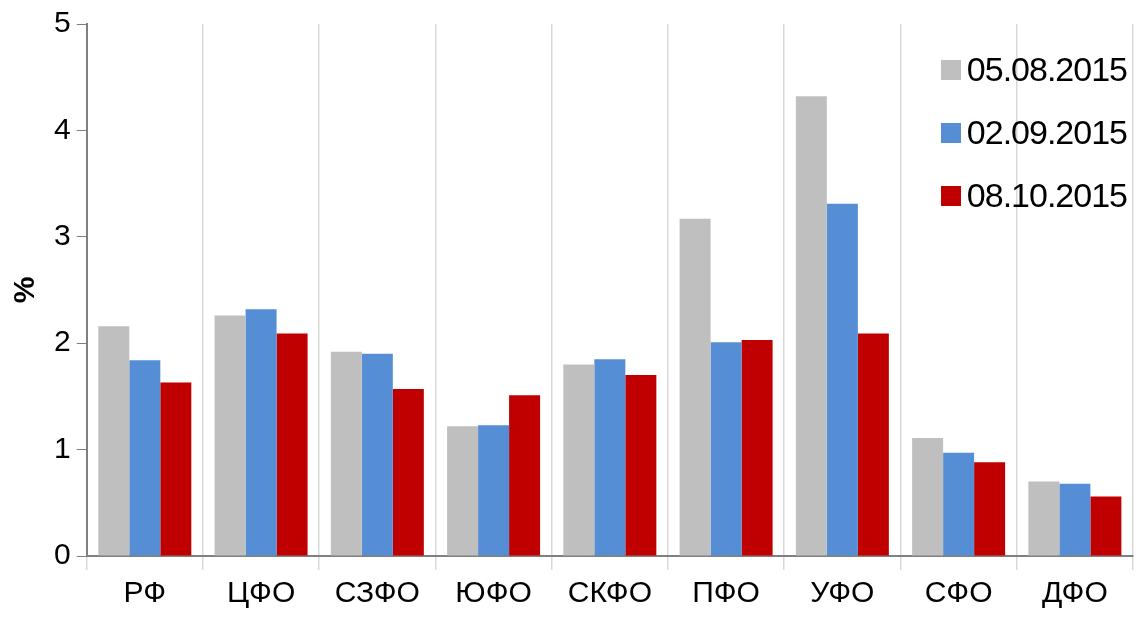 The height and width of the screenshot is (622, 1141). What do you see at coordinates (62, 341) in the screenshot?
I see `y-tick-label: 2` at bounding box center [62, 341].